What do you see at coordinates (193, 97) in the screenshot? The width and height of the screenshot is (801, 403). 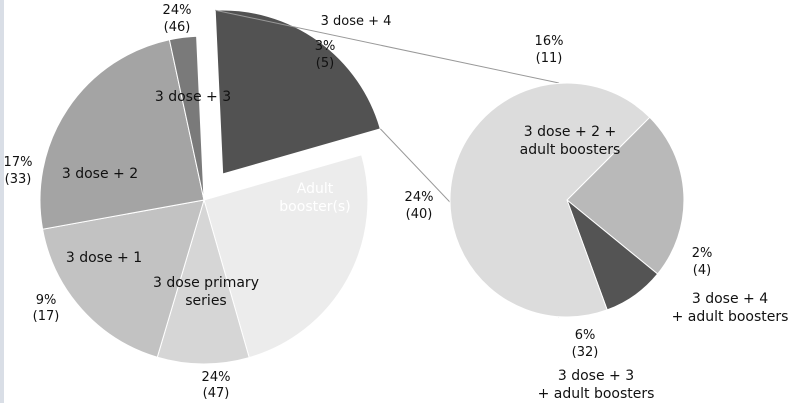 I see `slice-label-3-dose-plus-3: 3 dose + 3` at bounding box center [193, 97].